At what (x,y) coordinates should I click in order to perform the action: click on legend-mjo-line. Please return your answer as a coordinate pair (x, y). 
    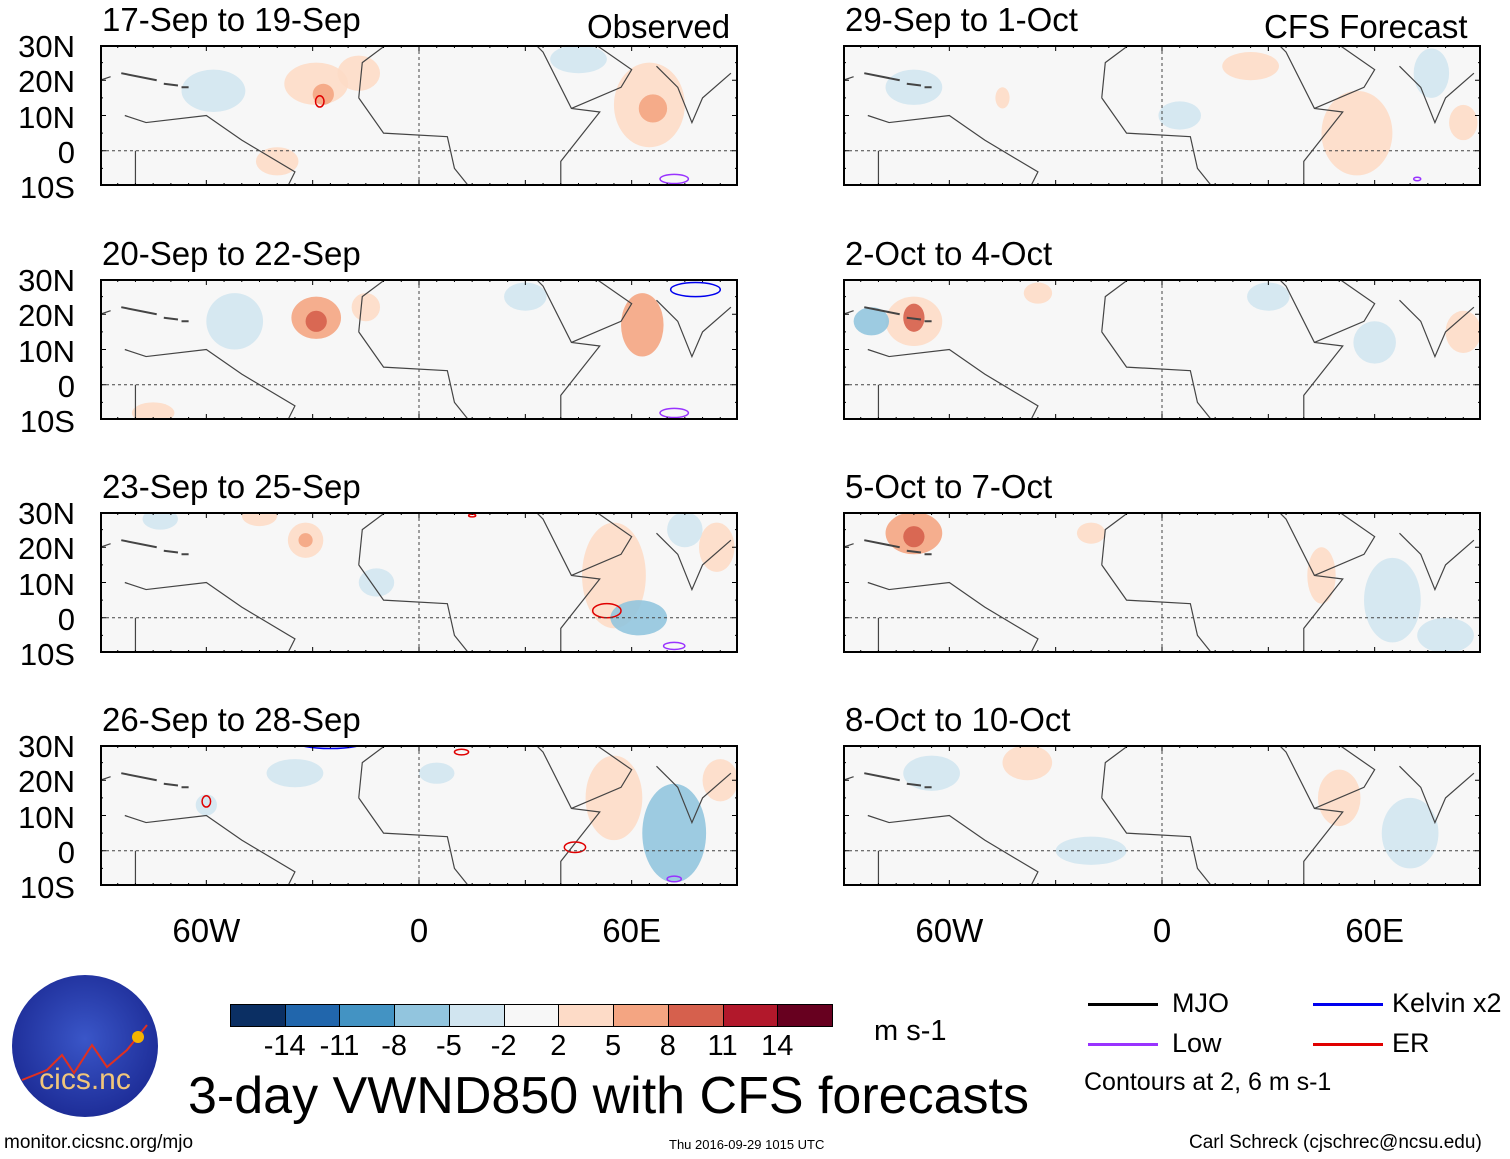
    Looking at the image, I should click on (1123, 1004).